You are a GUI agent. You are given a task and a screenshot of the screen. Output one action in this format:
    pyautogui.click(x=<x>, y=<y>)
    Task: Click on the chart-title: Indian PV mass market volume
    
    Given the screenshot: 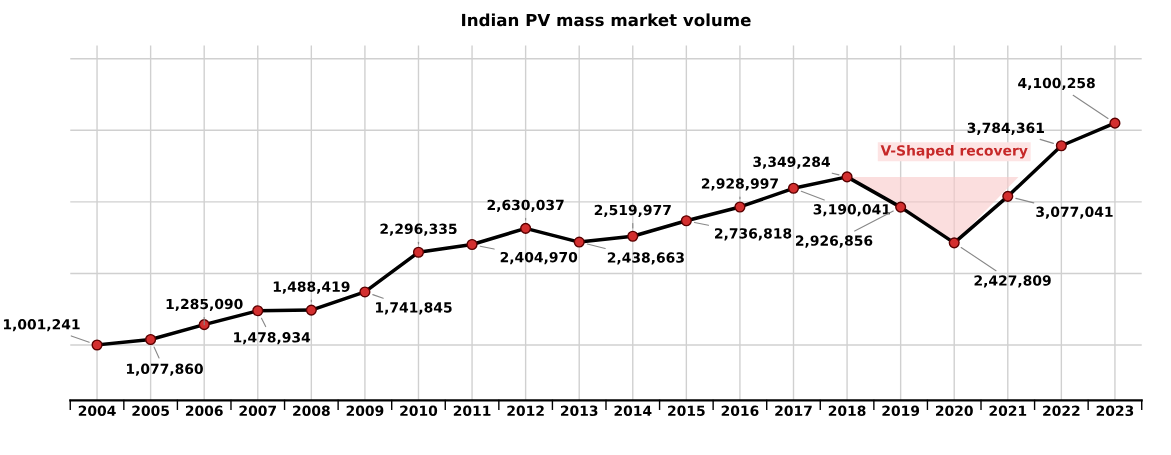 What is the action you would take?
    pyautogui.click(x=606, y=20)
    